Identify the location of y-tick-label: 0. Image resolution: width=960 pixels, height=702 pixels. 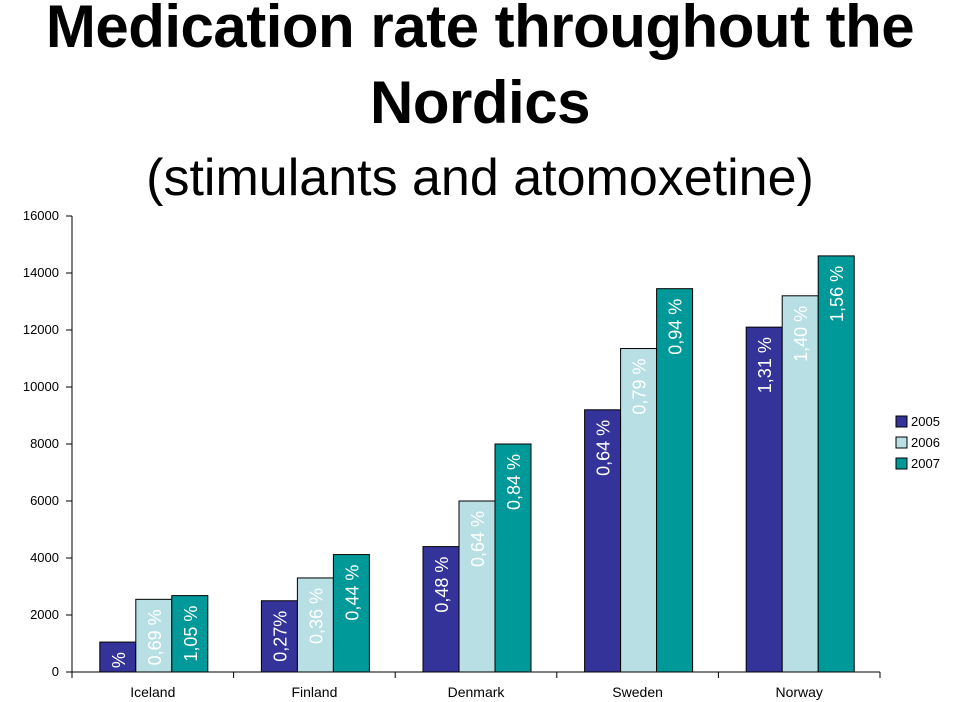
(55, 671).